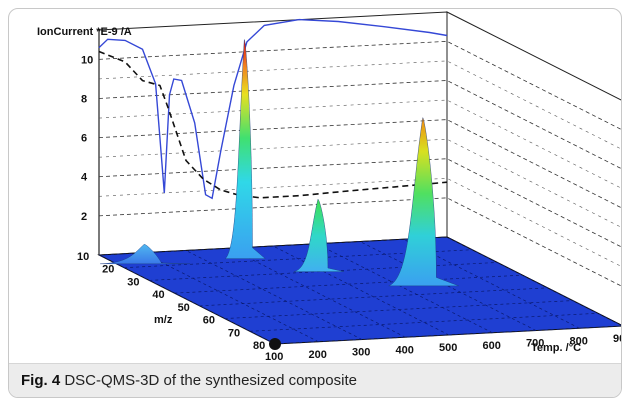 The image size is (629, 404). I want to click on peak-green, so click(318, 235).